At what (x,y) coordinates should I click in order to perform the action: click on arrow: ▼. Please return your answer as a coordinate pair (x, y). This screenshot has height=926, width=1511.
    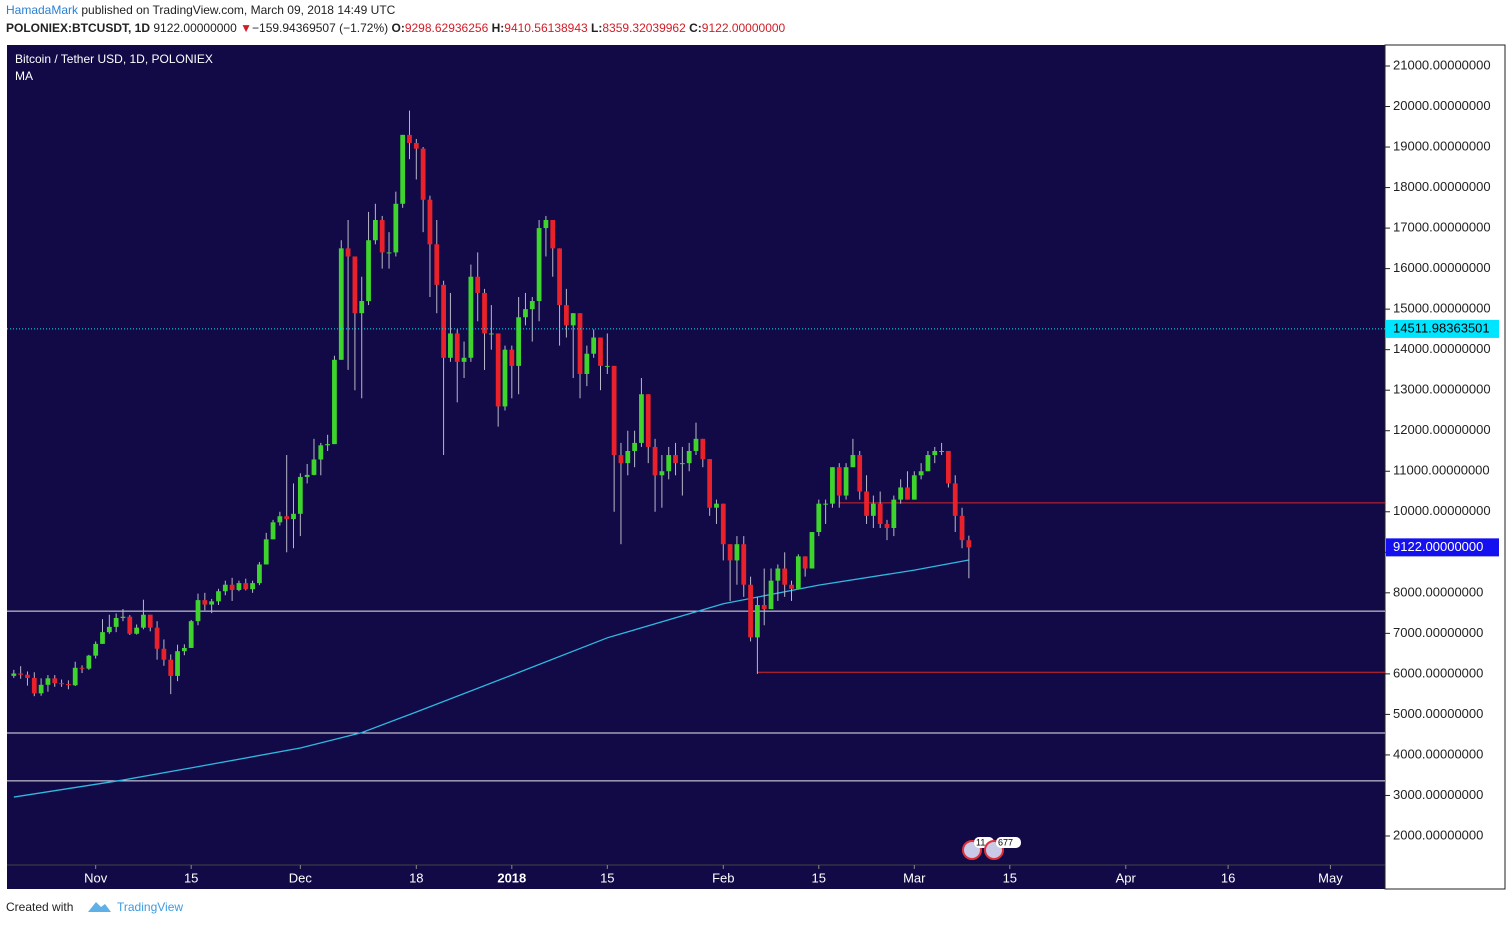
    Looking at the image, I should click on (246, 28).